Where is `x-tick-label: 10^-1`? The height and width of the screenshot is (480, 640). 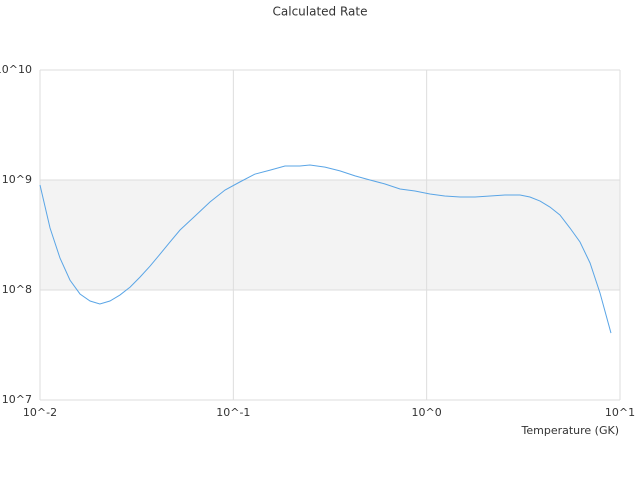 x-tick-label: 10^-1 is located at coordinates (233, 412).